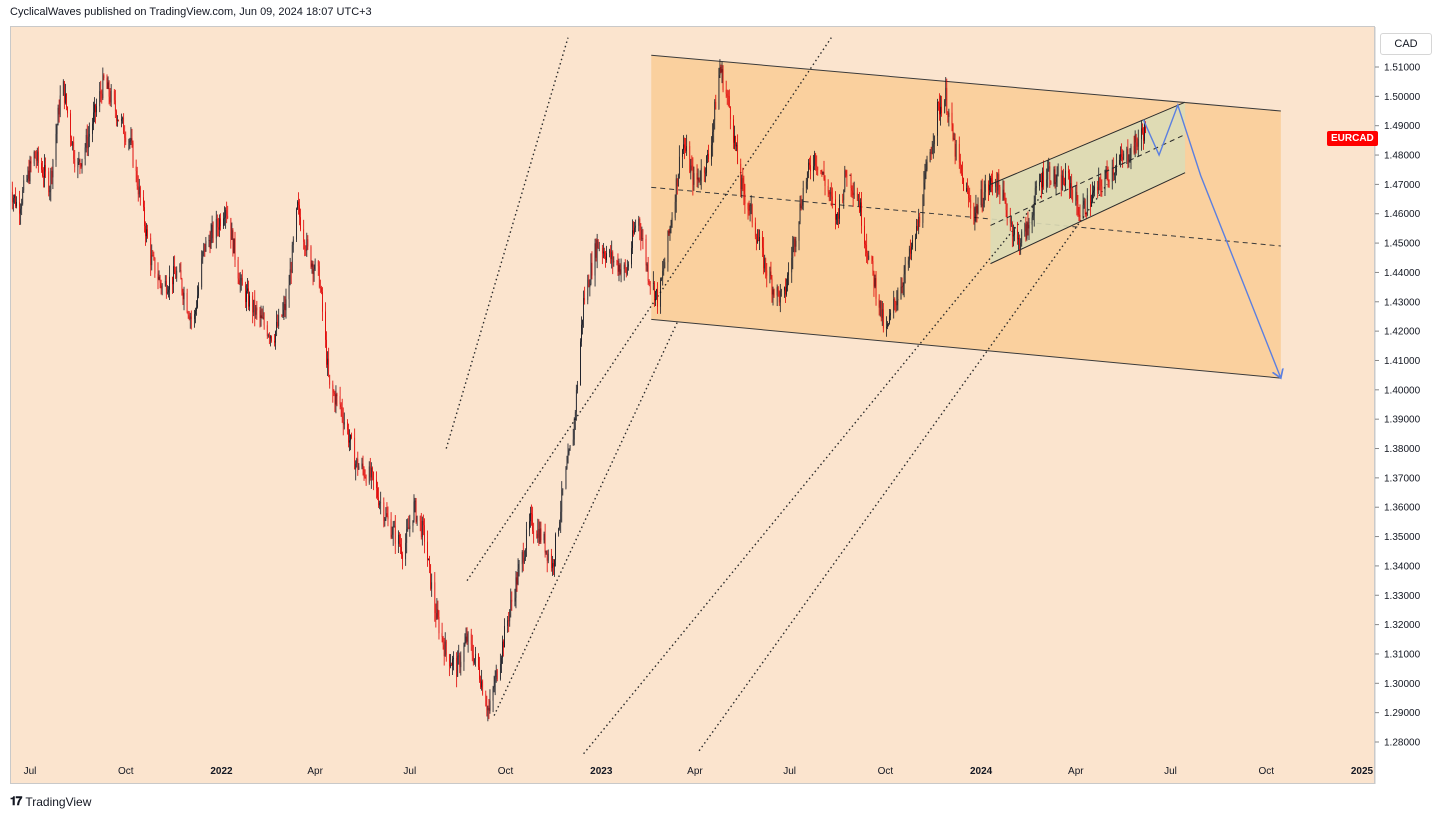 This screenshot has width=1440, height=820. I want to click on projection-path-arrow, so click(1211, 240).